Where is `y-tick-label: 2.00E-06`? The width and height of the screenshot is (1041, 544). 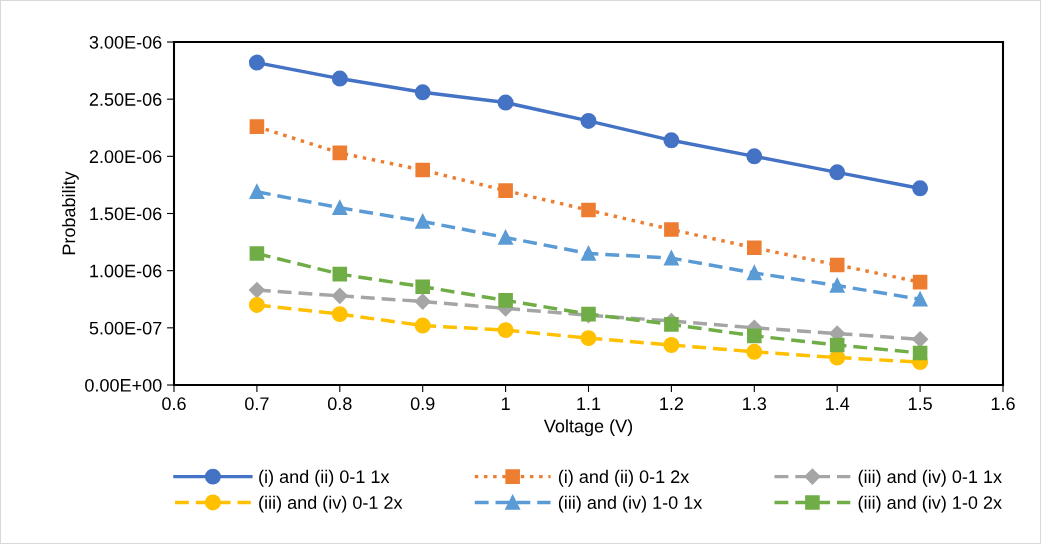
y-tick-label: 2.00E-06 is located at coordinates (125, 157).